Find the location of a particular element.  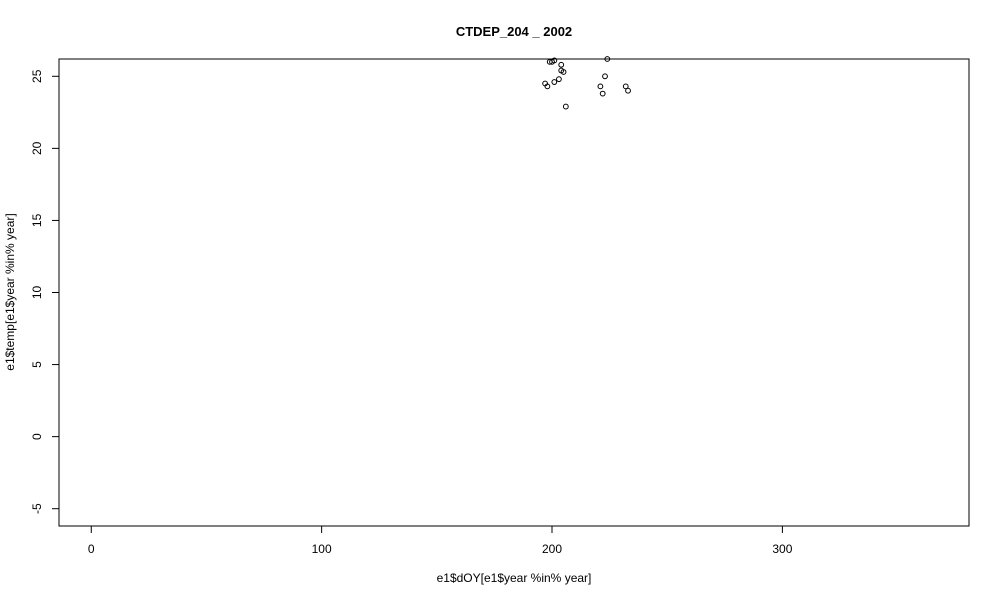

y-tick-label: 20 is located at coordinates (37, 148).